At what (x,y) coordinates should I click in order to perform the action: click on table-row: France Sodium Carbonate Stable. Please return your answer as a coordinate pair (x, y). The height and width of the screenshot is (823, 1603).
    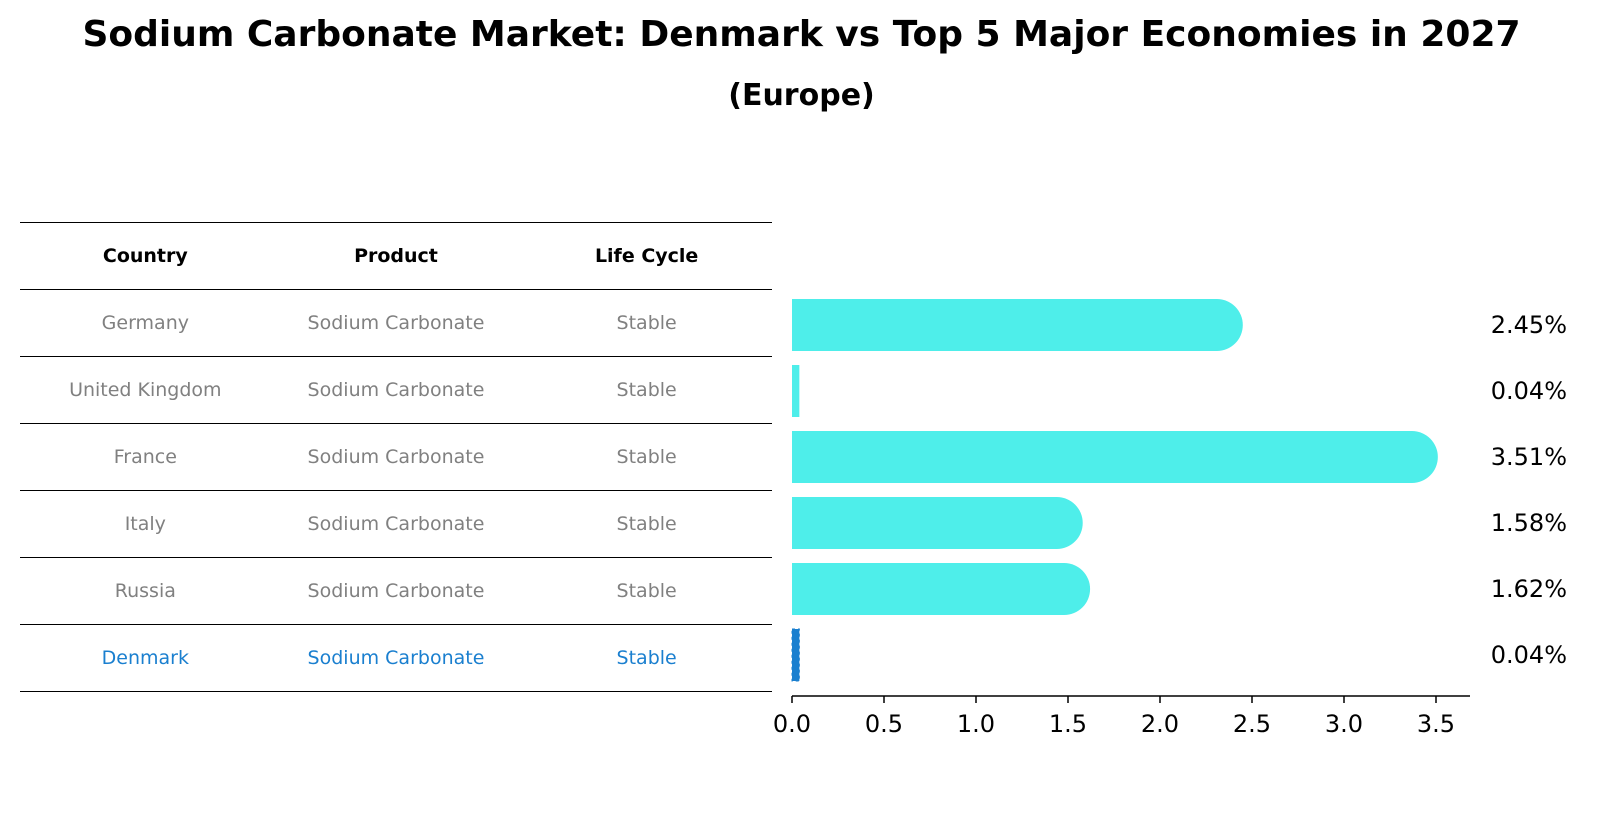
    Looking at the image, I should click on (396, 456).